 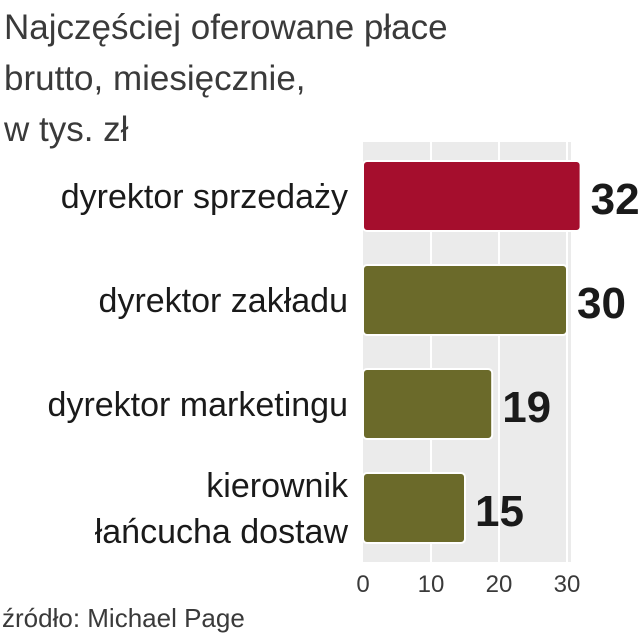 I want to click on value-label: 32, so click(x=615, y=199).